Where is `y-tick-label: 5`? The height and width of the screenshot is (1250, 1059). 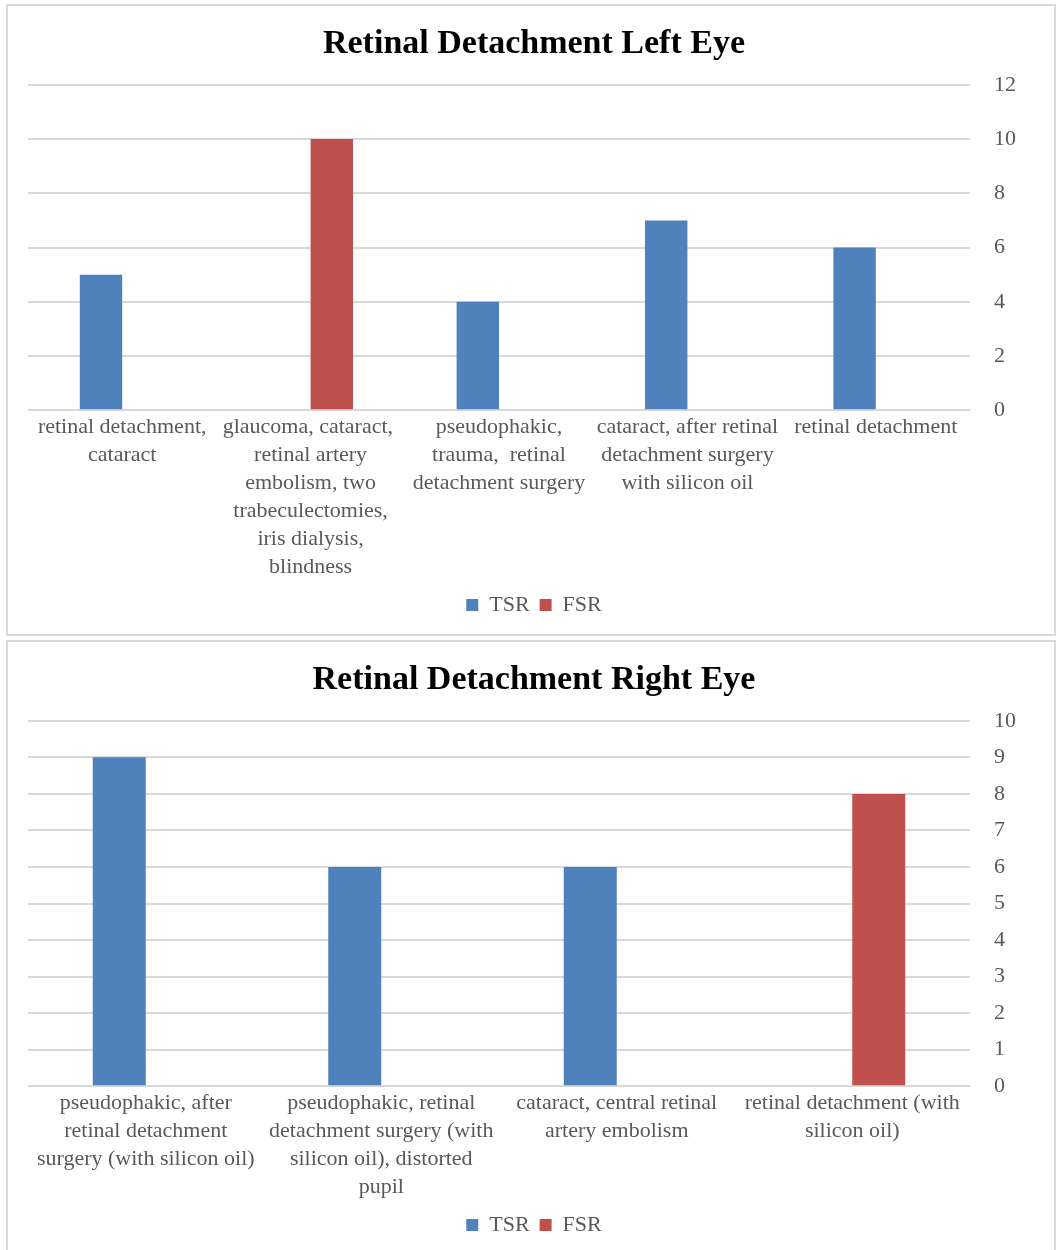
y-tick-label: 5 is located at coordinates (999, 902).